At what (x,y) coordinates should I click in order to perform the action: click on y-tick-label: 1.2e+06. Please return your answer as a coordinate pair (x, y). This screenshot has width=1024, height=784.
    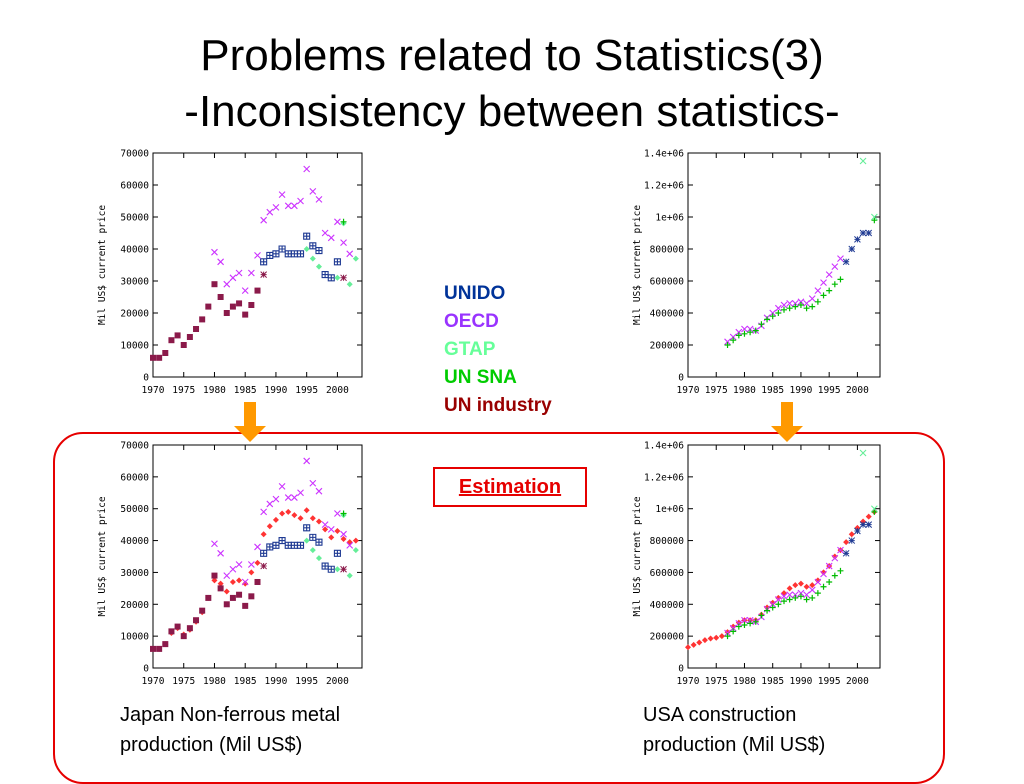
    Looking at the image, I should click on (664, 477).